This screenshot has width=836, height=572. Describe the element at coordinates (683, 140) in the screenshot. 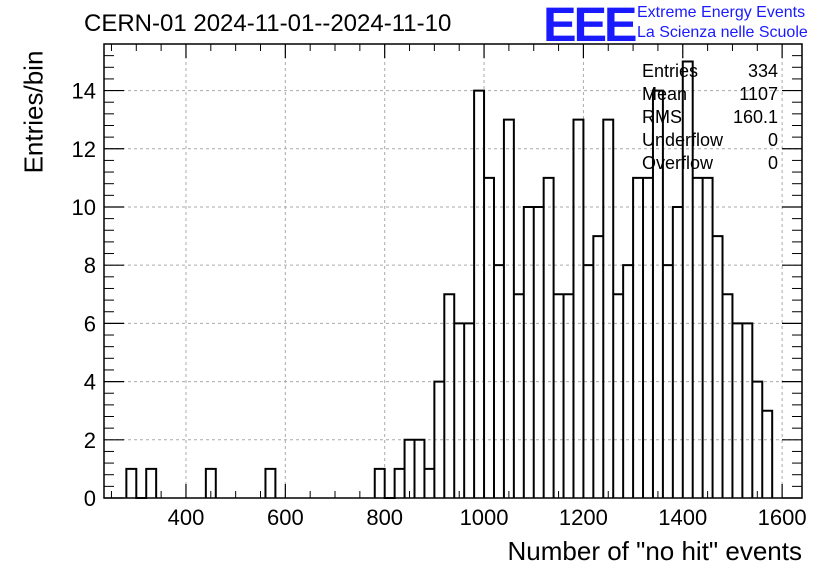

I see `stats-label: Underflow` at that location.